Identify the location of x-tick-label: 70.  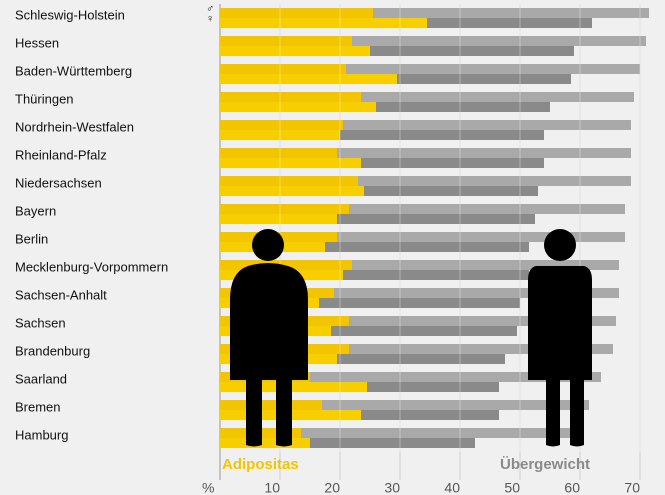
(632, 487).